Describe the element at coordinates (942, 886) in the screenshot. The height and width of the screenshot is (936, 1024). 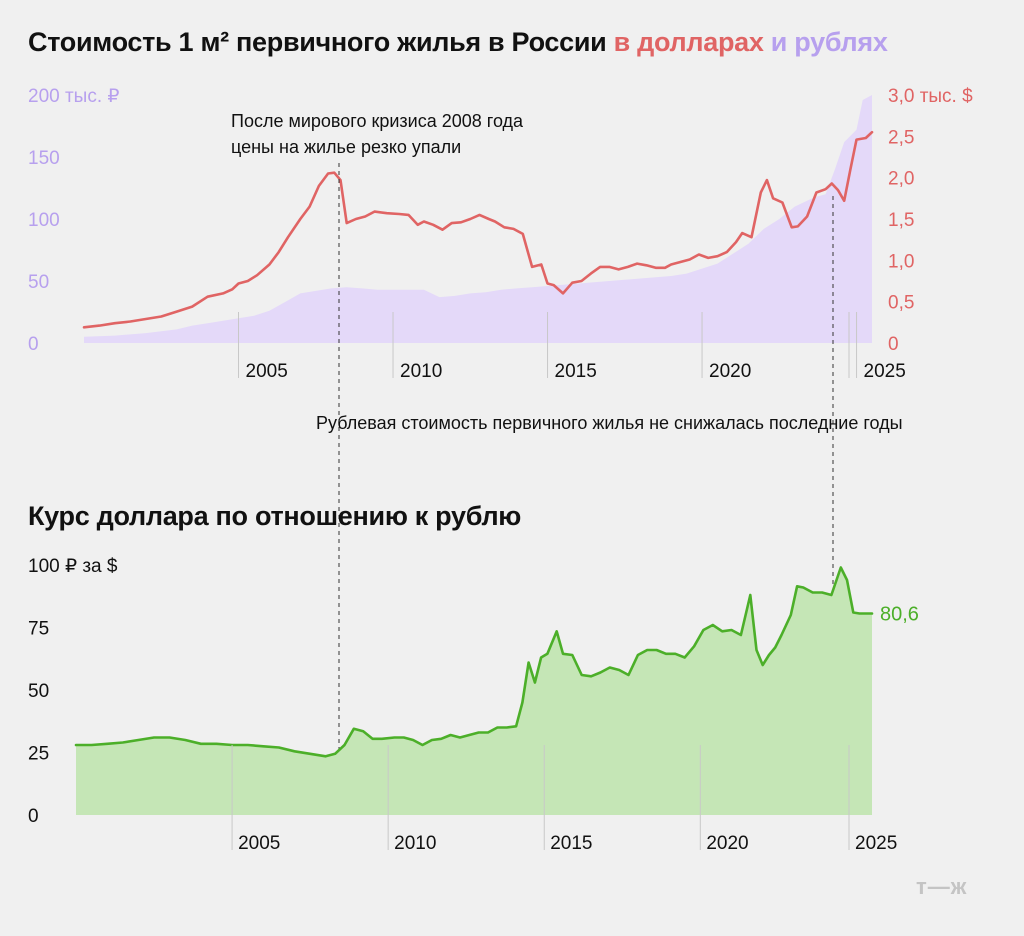
I see `logo: т—ж` at that location.